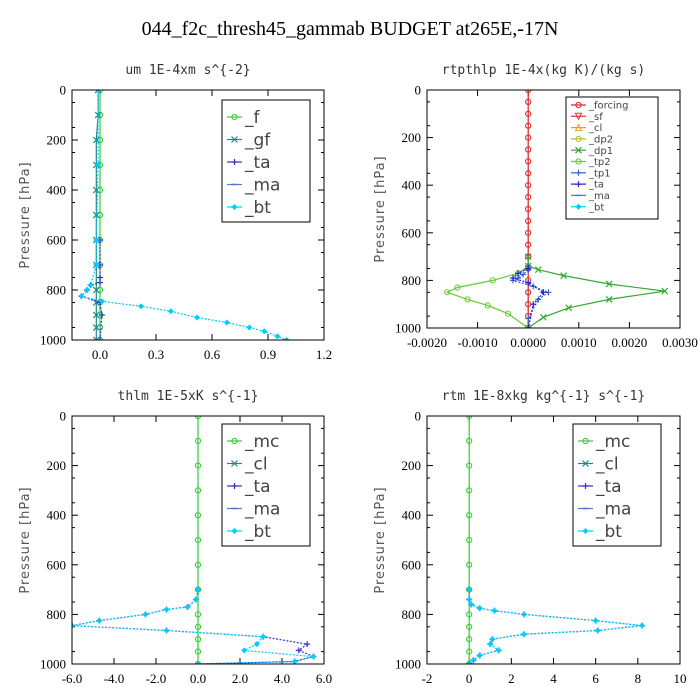 Image resolution: width=700 pixels, height=700 pixels. Describe the element at coordinates (114, 678) in the screenshot. I see `x-tick-label: -4.0` at that location.